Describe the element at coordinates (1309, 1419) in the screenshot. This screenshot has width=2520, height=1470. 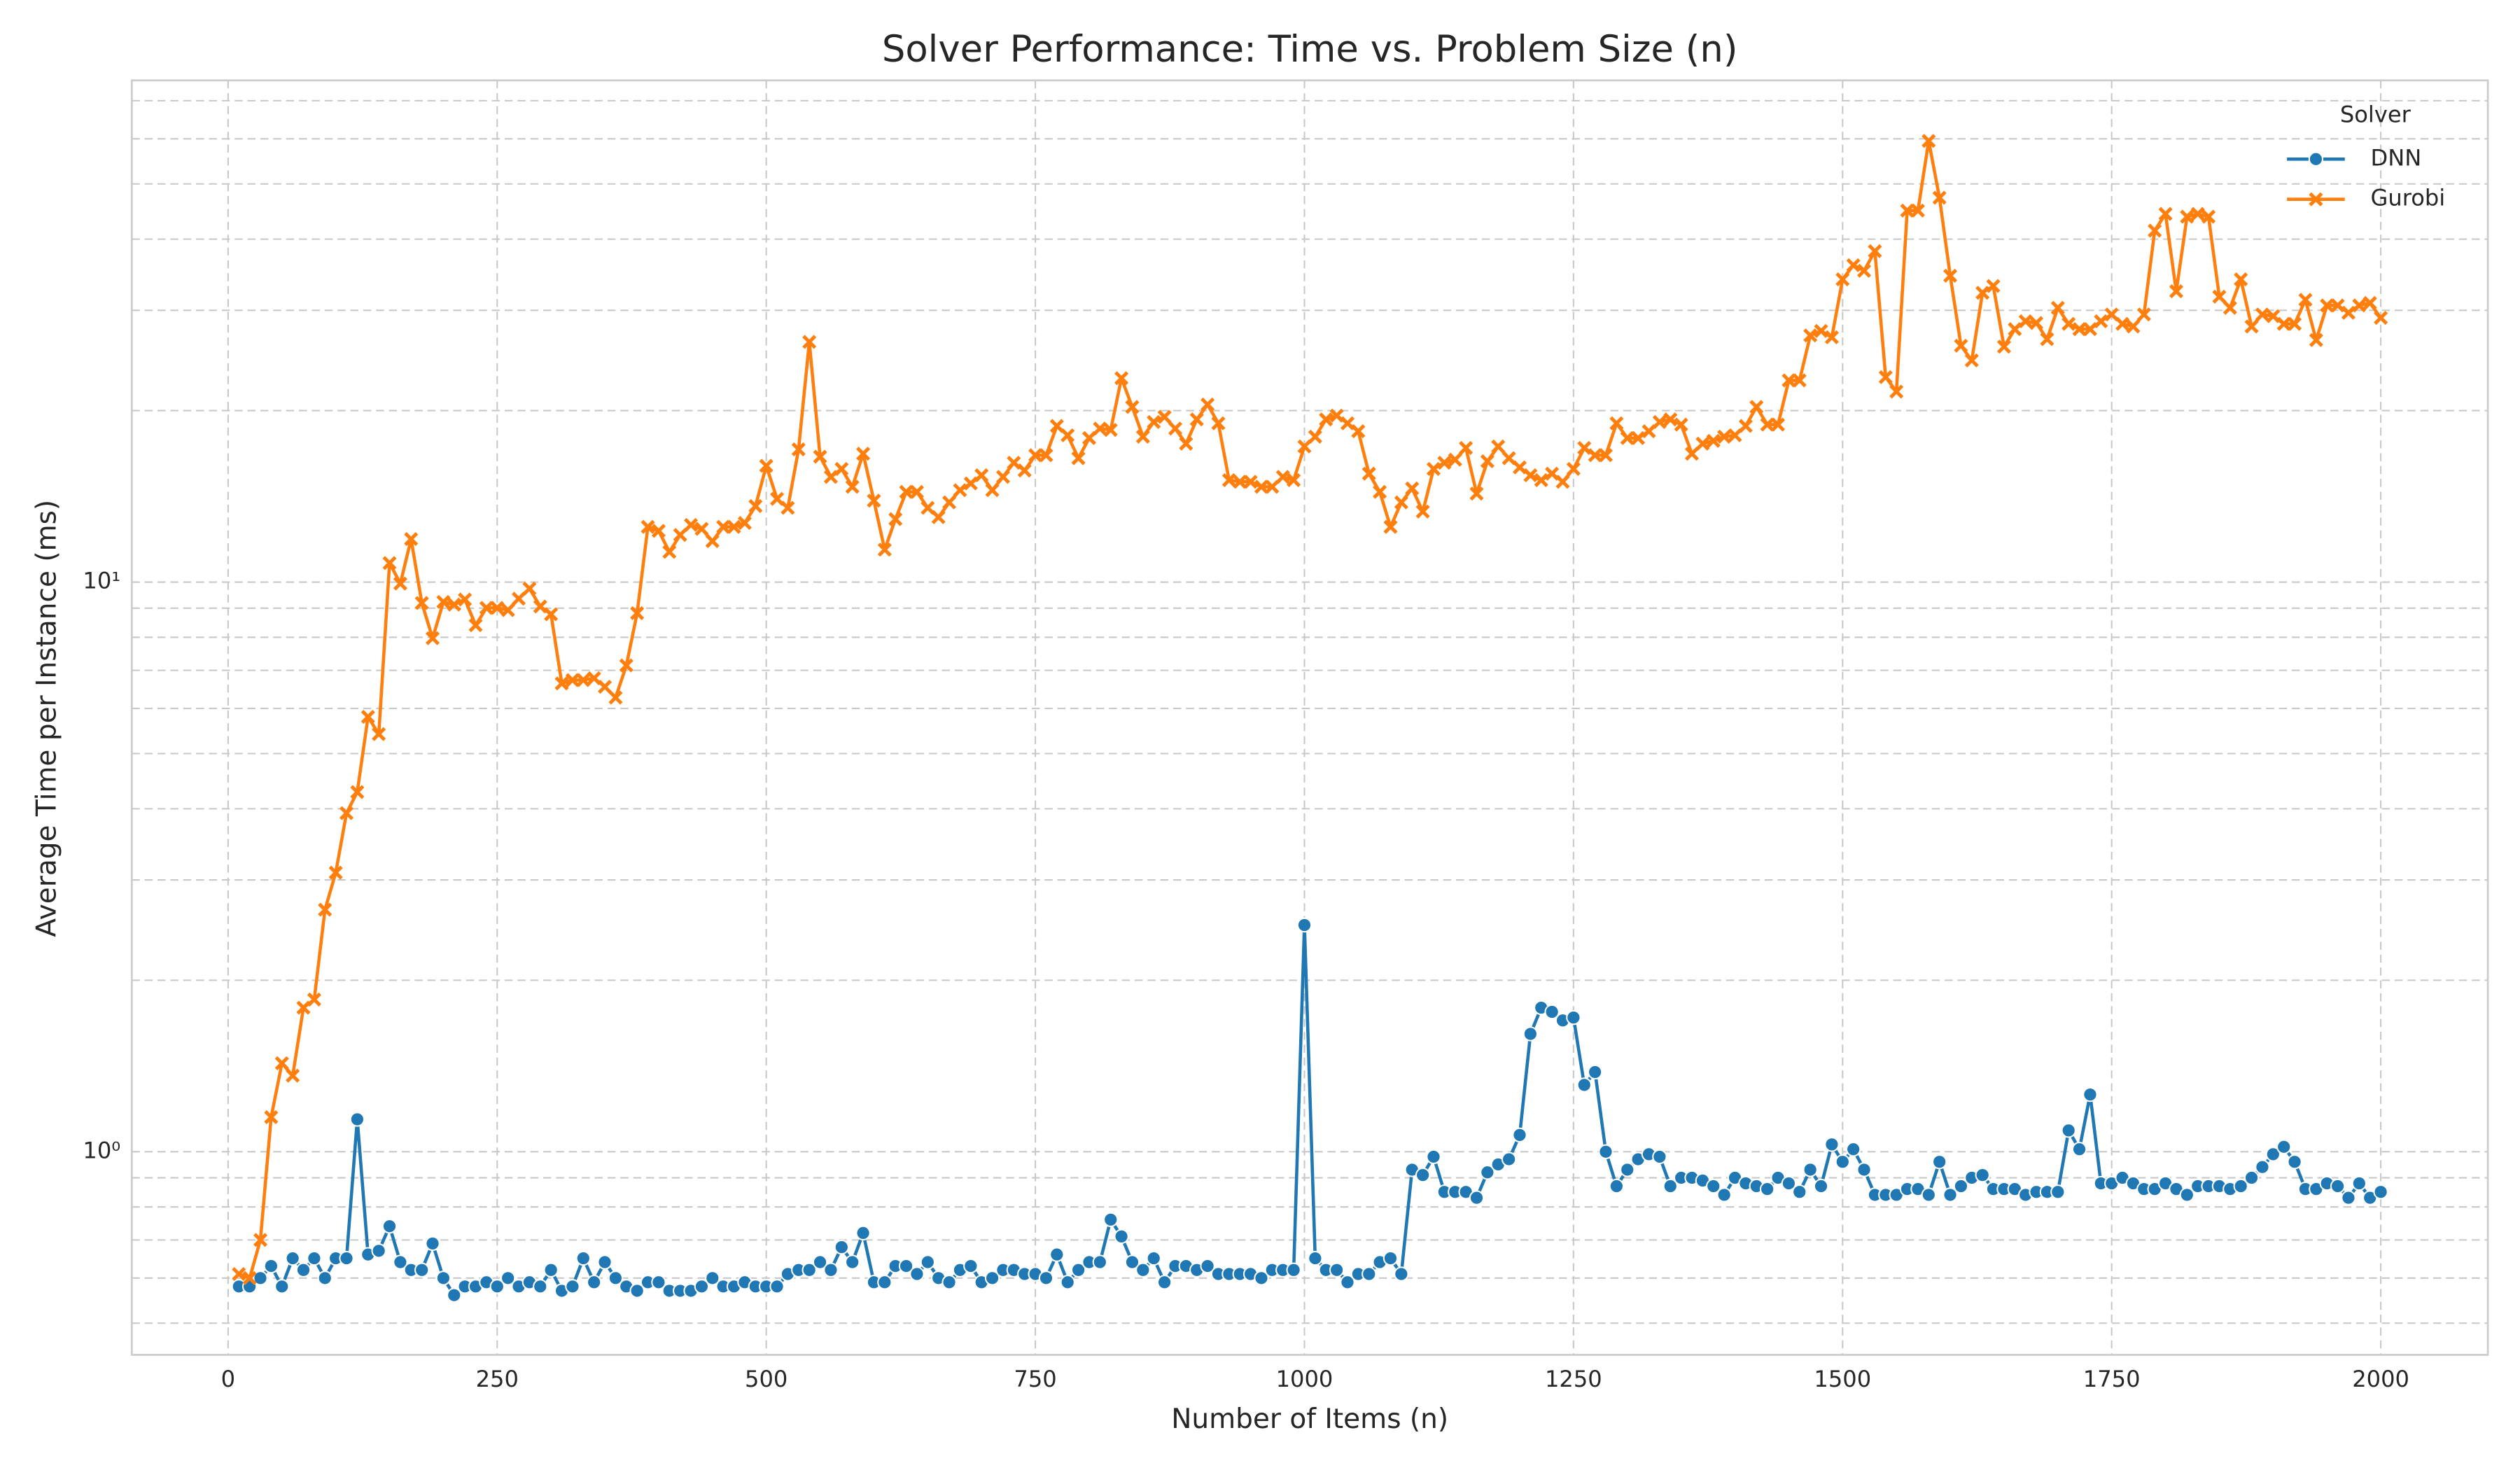
I see `x-axis-label: Number of Items (n)` at that location.